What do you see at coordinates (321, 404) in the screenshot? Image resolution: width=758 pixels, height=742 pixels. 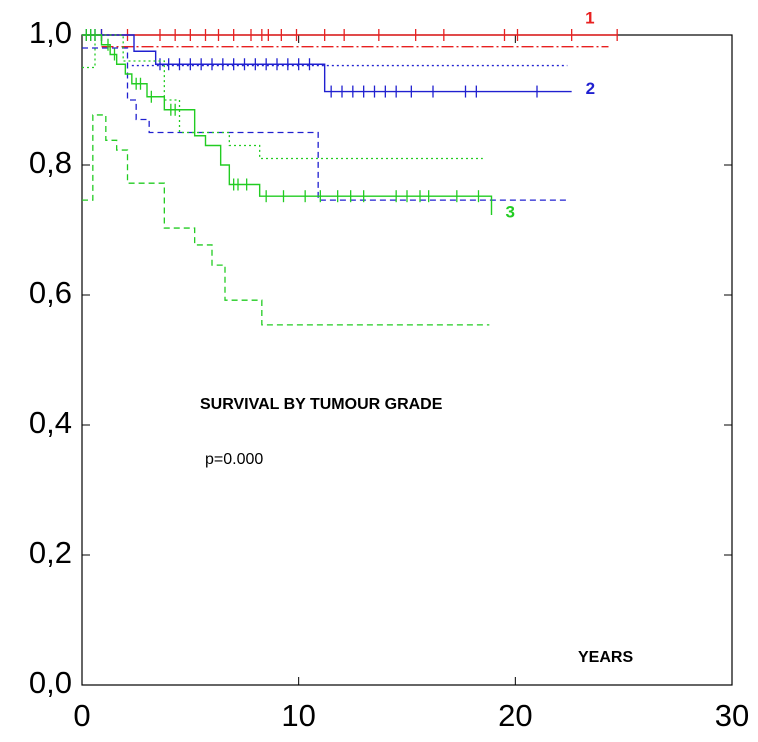 I see `chart-title: SURVIVAL BY TUMOUR GRADE` at bounding box center [321, 404].